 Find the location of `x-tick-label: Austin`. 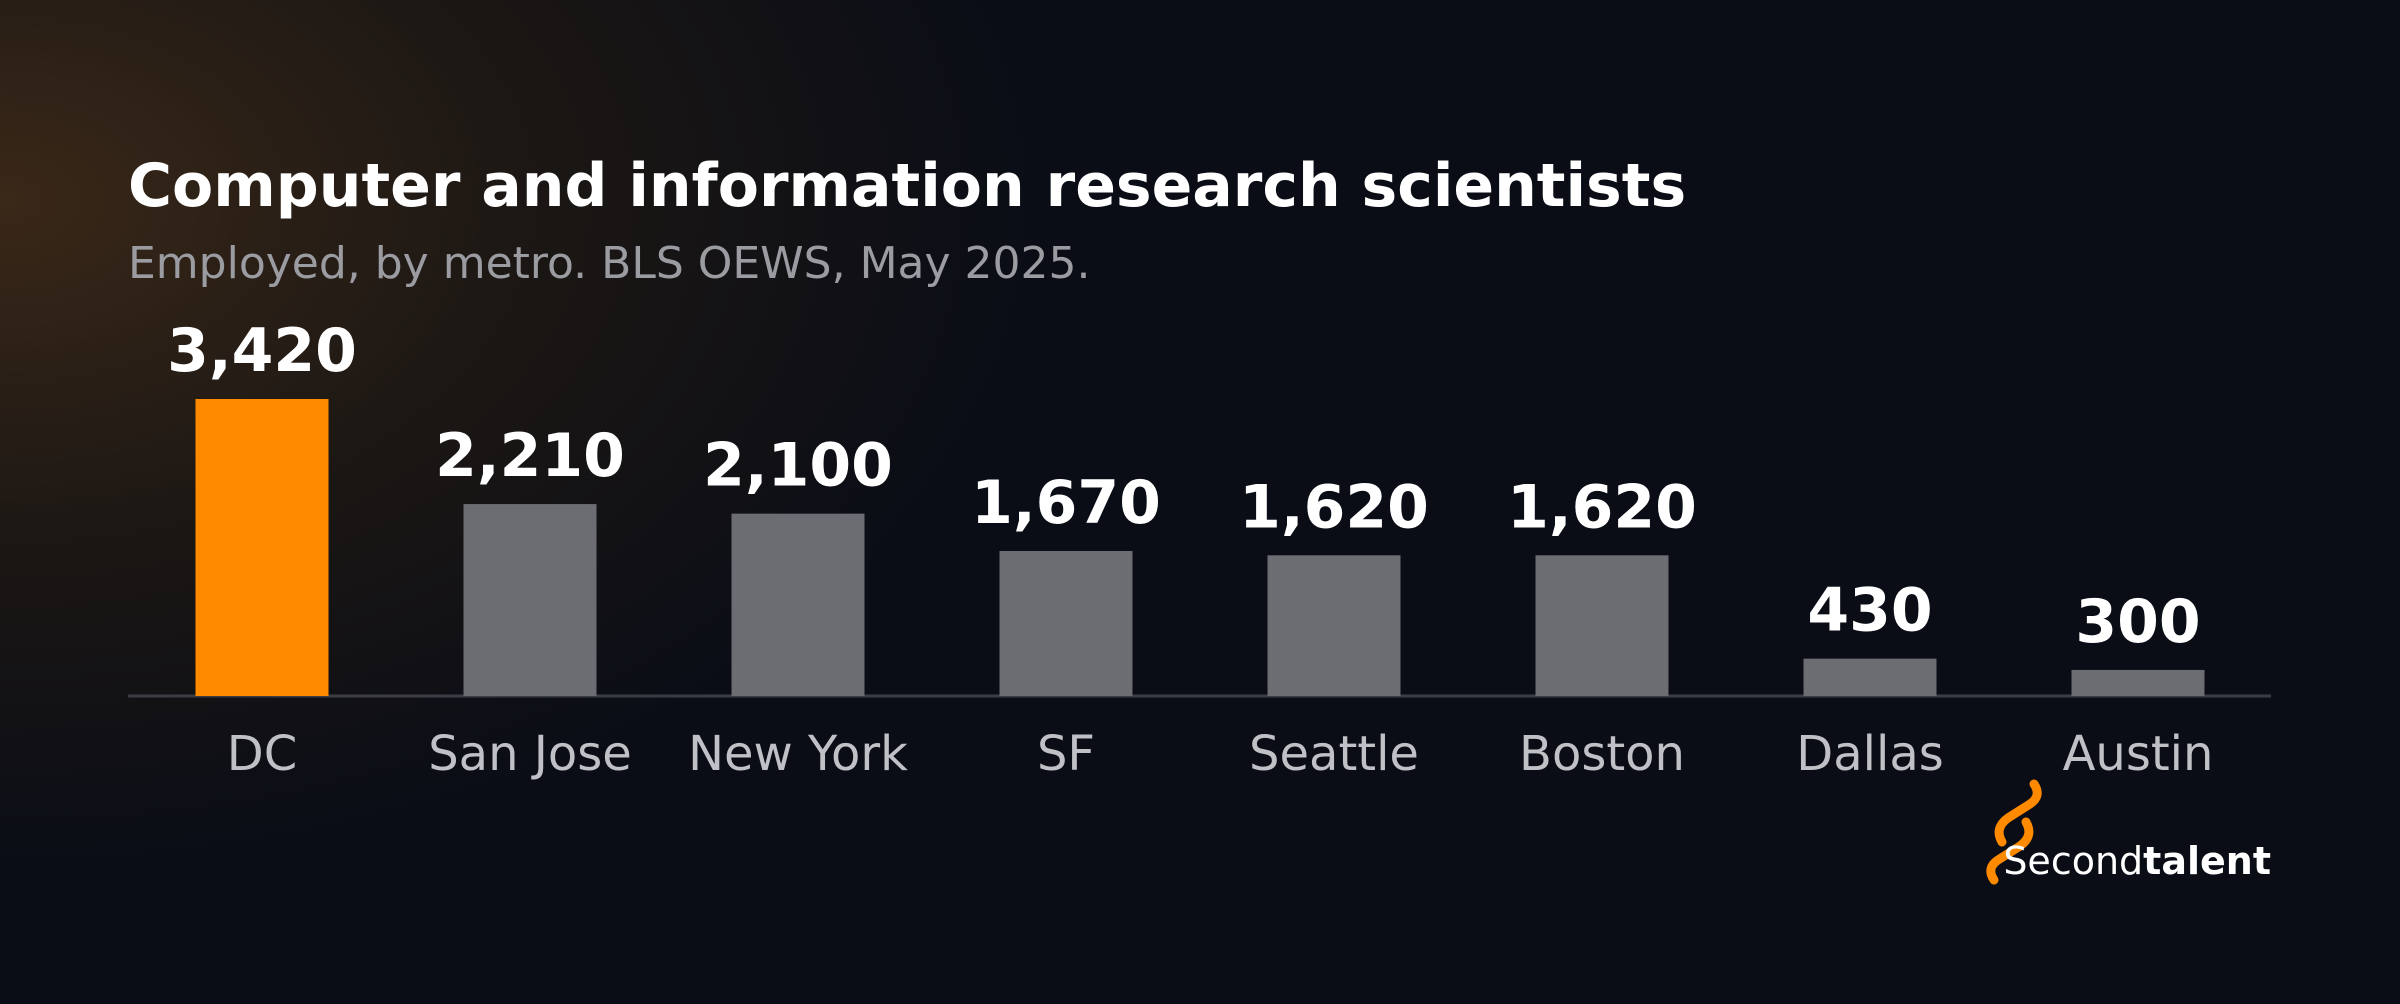

x-tick-label: Austin is located at coordinates (2138, 754).